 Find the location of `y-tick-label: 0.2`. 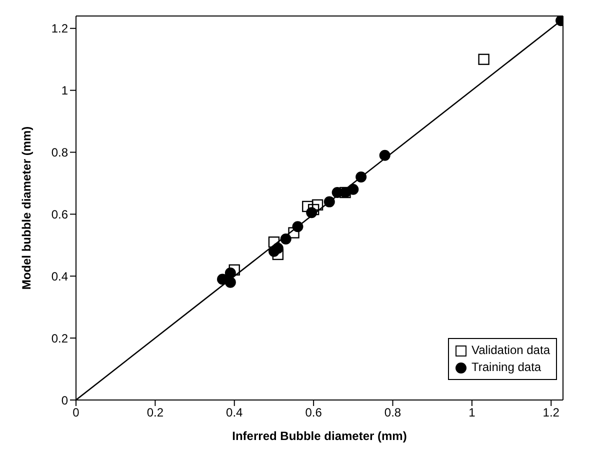

y-tick-label: 0.2 is located at coordinates (59, 338).